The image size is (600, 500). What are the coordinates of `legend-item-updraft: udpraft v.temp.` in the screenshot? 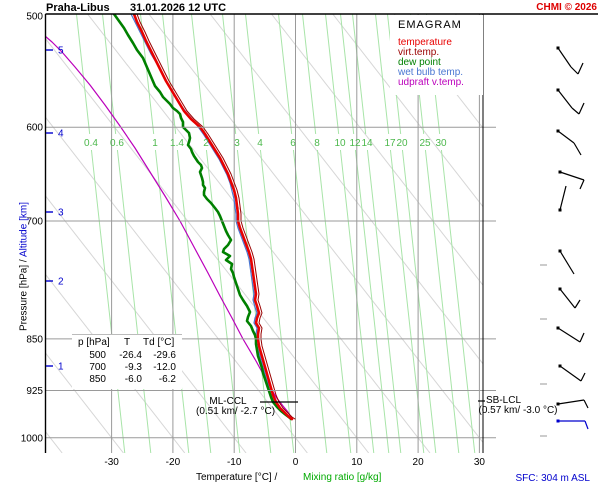 It's located at (431, 82).